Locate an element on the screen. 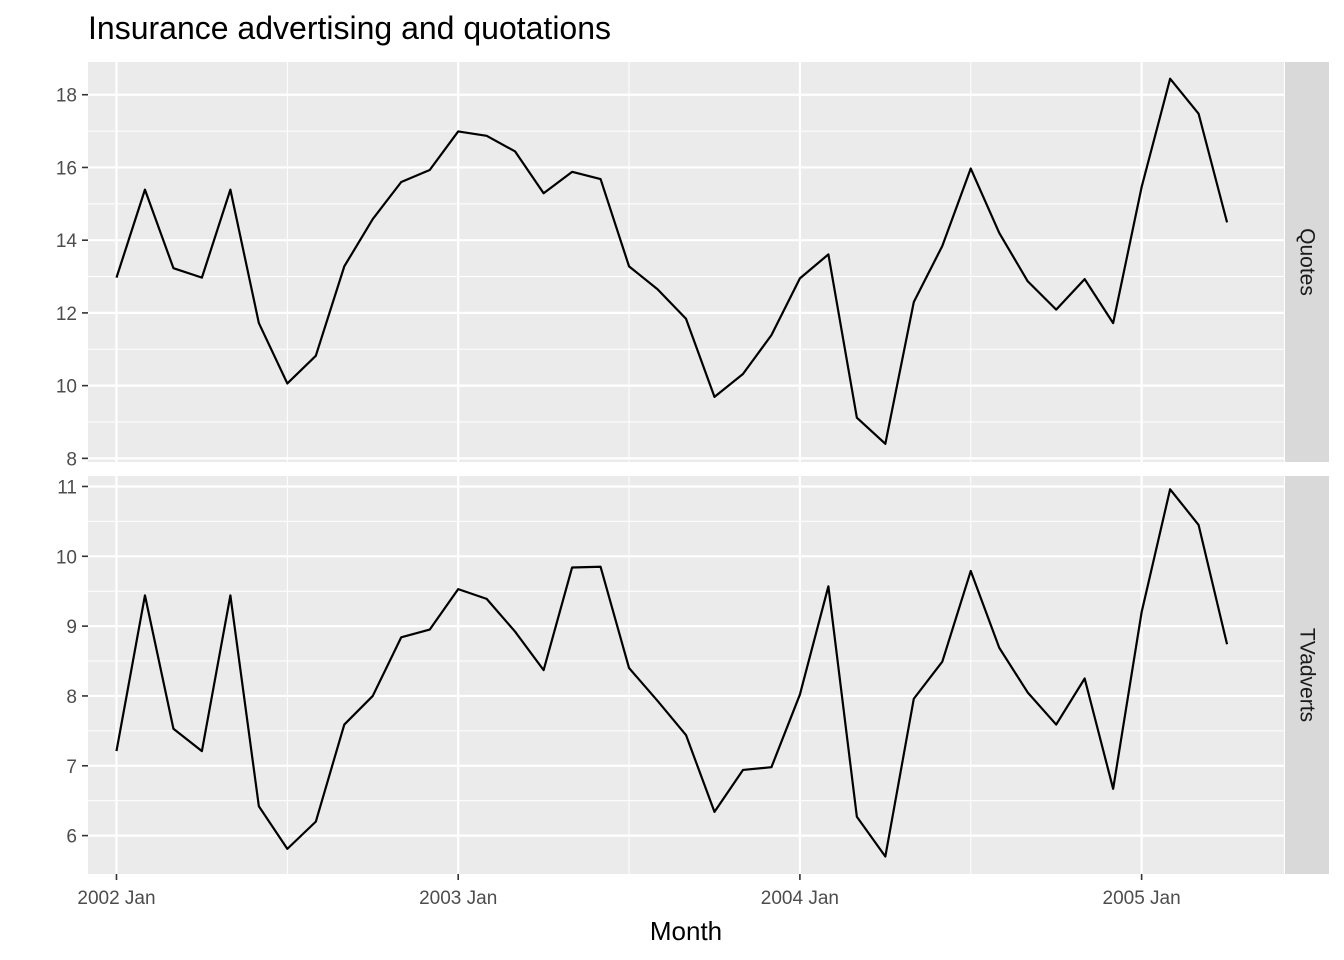 Image resolution: width=1344 pixels, height=960 pixels. x-tick-label: 2003 Jan is located at coordinates (458, 898).